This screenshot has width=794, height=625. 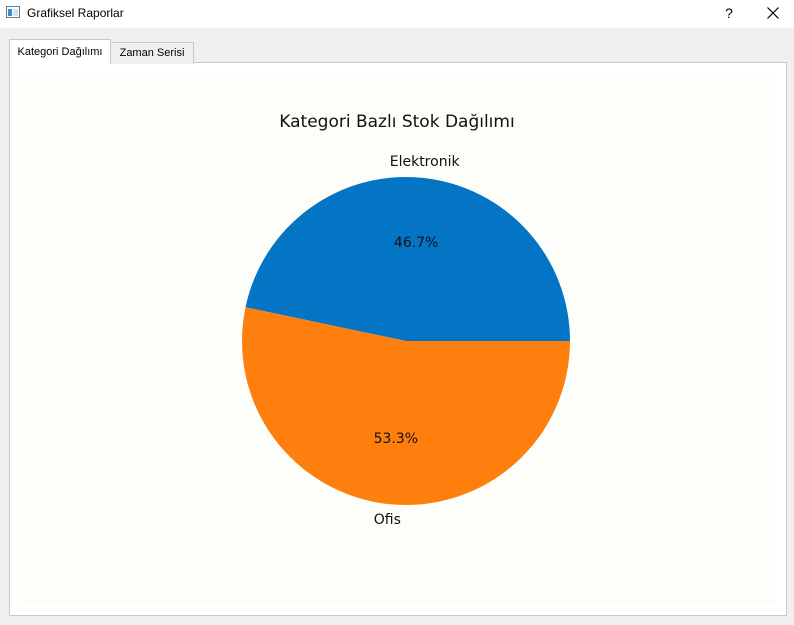 I want to click on pie-value-label: 53.3%, so click(x=396, y=438).